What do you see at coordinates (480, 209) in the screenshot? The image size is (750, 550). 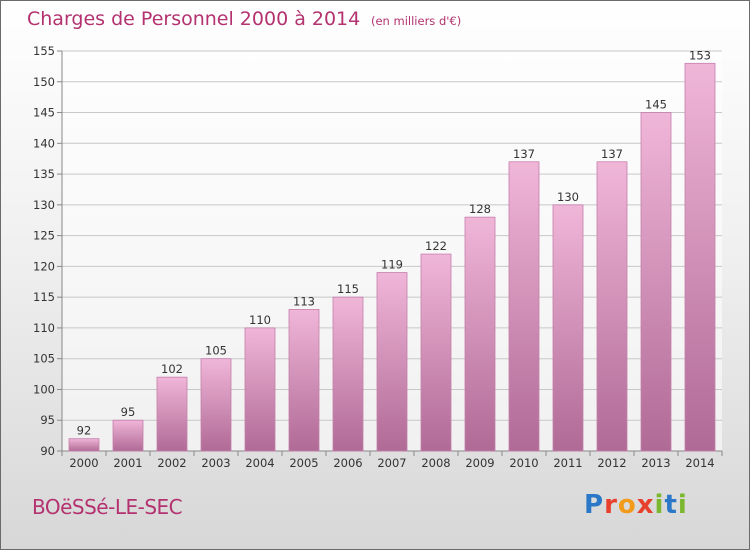 I see `data-label: 128` at bounding box center [480, 209].